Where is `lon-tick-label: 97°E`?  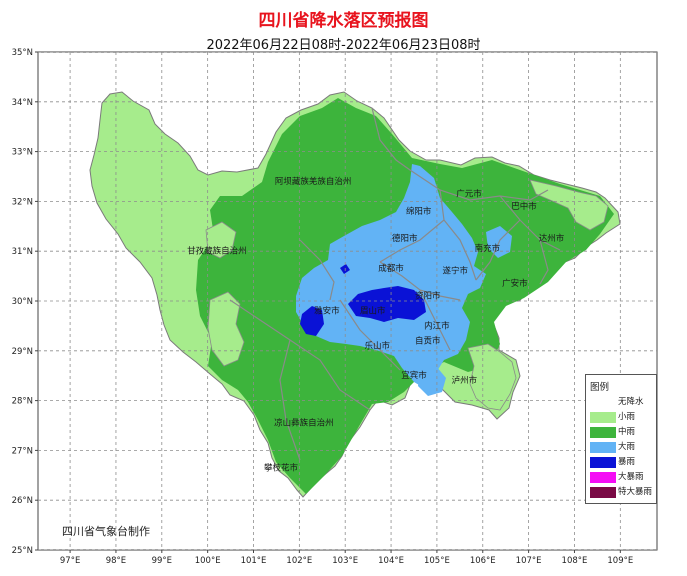 lon-tick-label: 97°E is located at coordinates (70, 561).